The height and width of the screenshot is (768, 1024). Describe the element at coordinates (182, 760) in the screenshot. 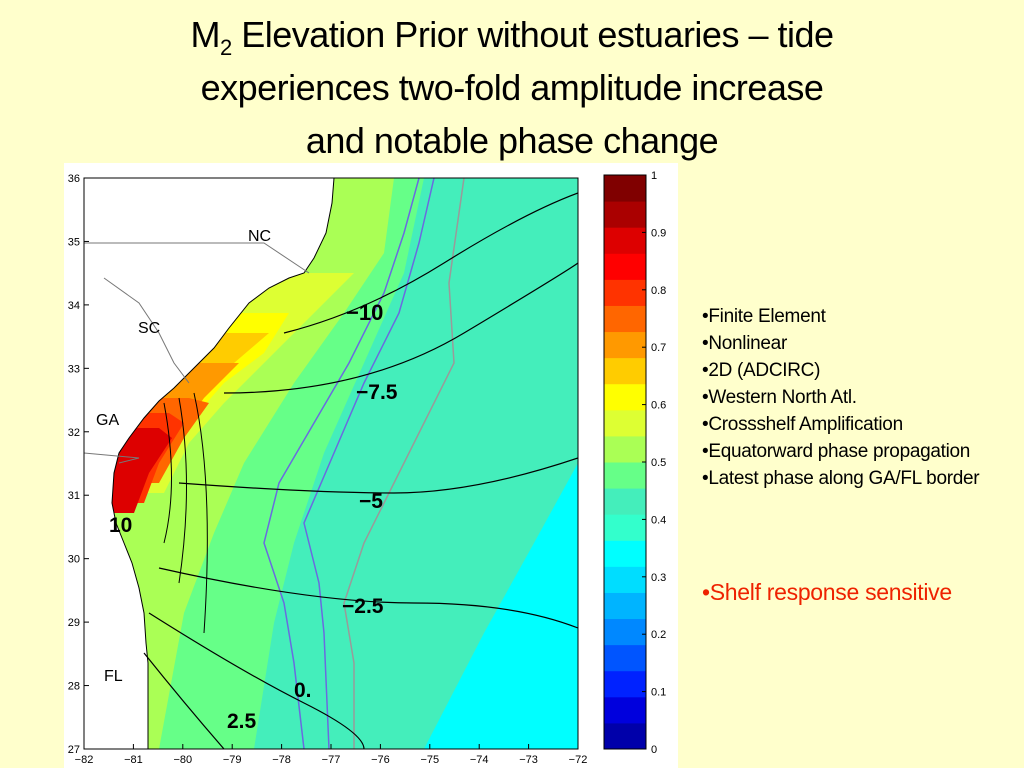

I see `x-tick-label: −80` at that location.